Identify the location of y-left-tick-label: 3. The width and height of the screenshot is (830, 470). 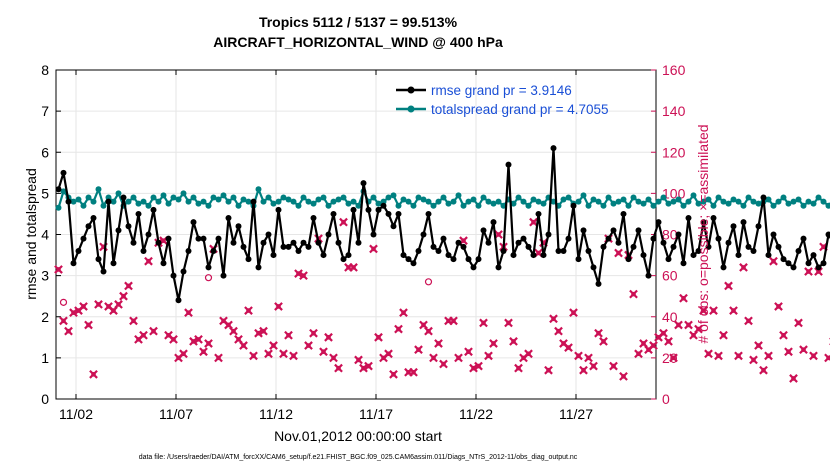
(45, 276).